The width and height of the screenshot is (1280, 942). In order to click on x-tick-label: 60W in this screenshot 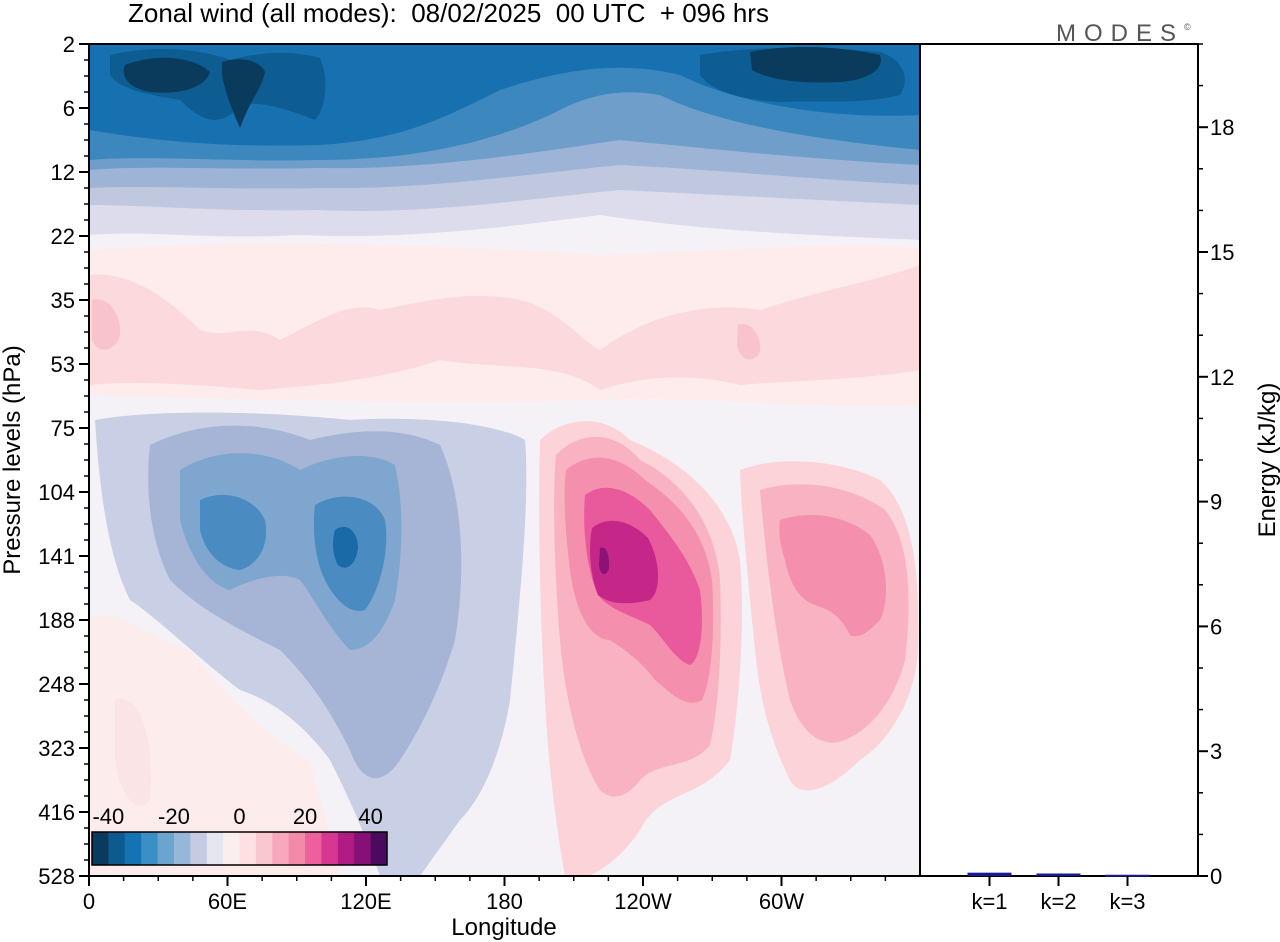, I will do `click(781, 901)`.